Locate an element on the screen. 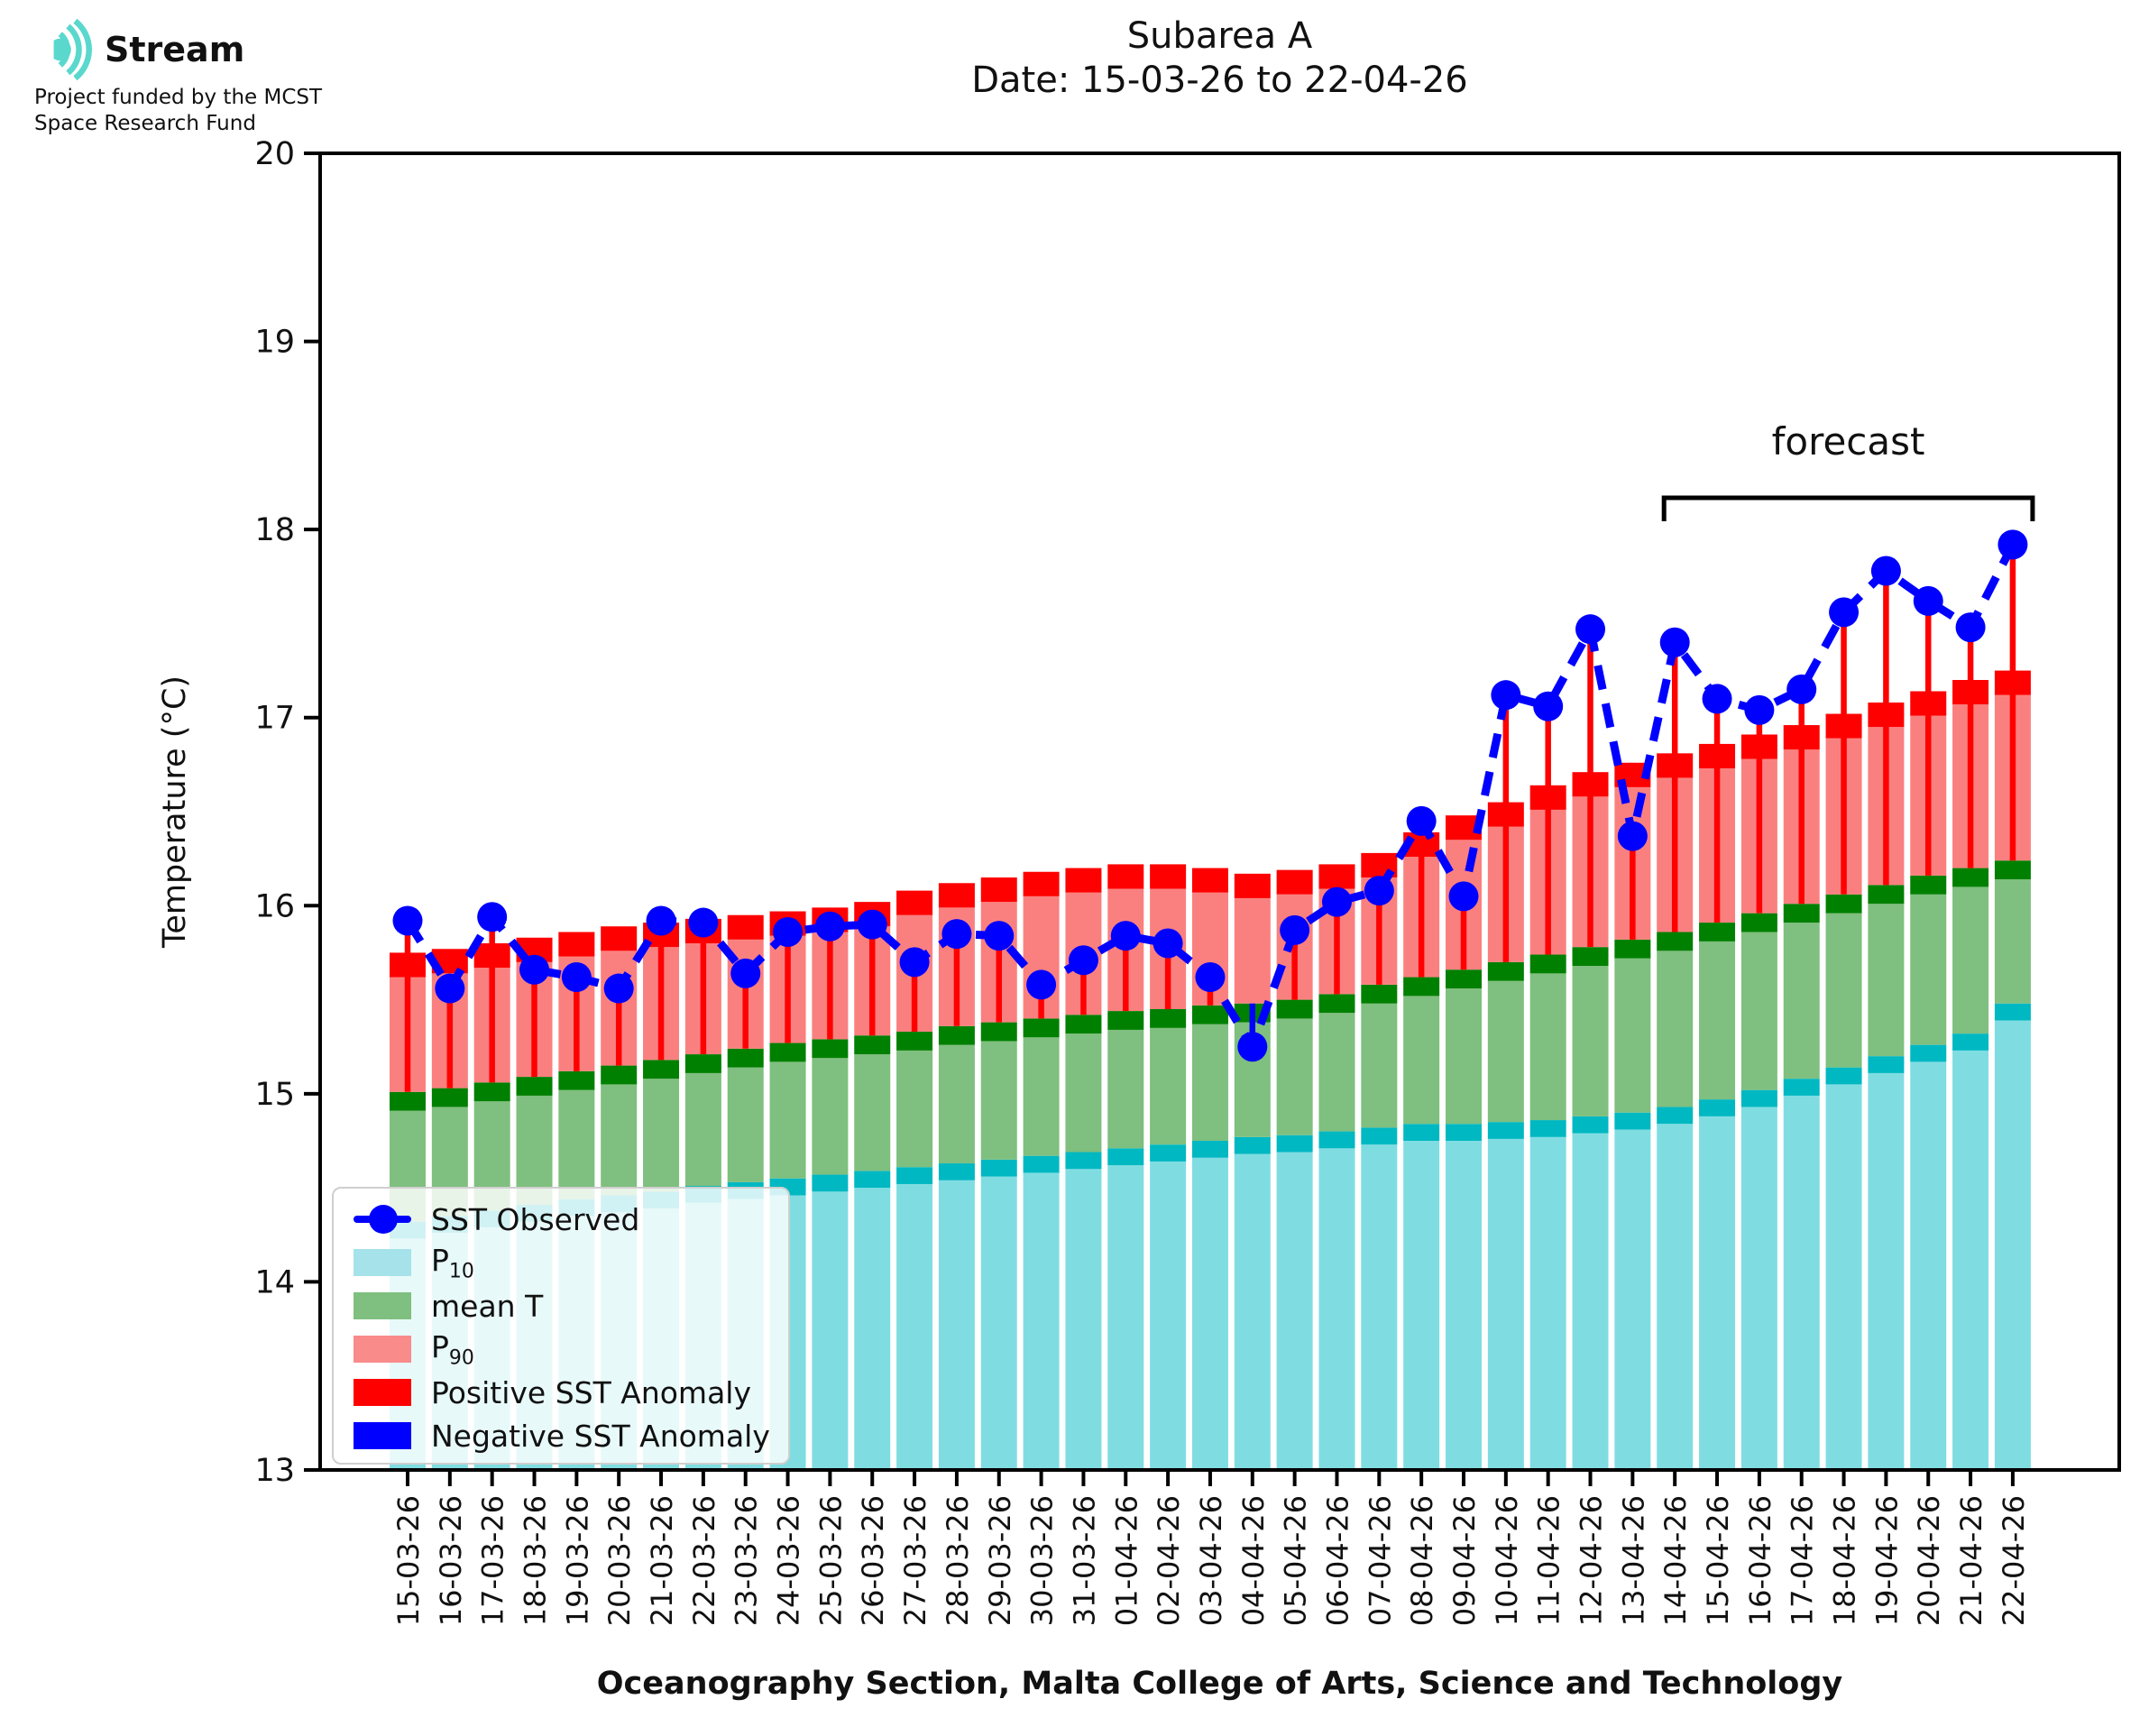 This screenshot has width=2149, height=1736. legend-line-marker-icon is located at coordinates (382, 1219).